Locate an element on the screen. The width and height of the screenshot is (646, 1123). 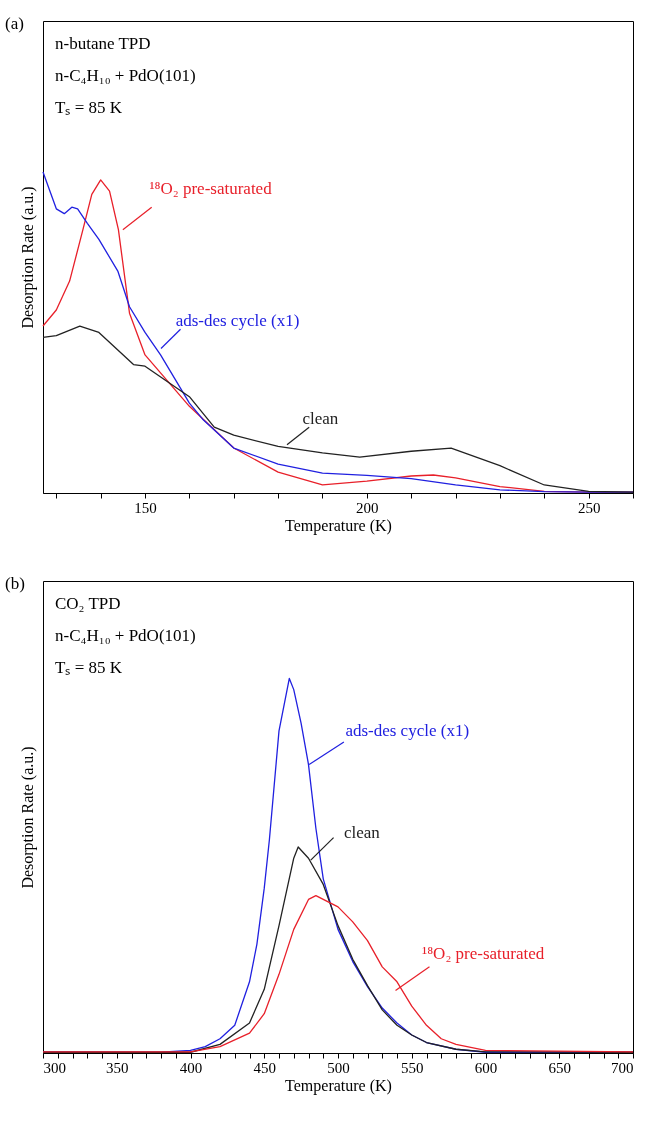
x-tick-label: 650 is located at coordinates (559, 1067).